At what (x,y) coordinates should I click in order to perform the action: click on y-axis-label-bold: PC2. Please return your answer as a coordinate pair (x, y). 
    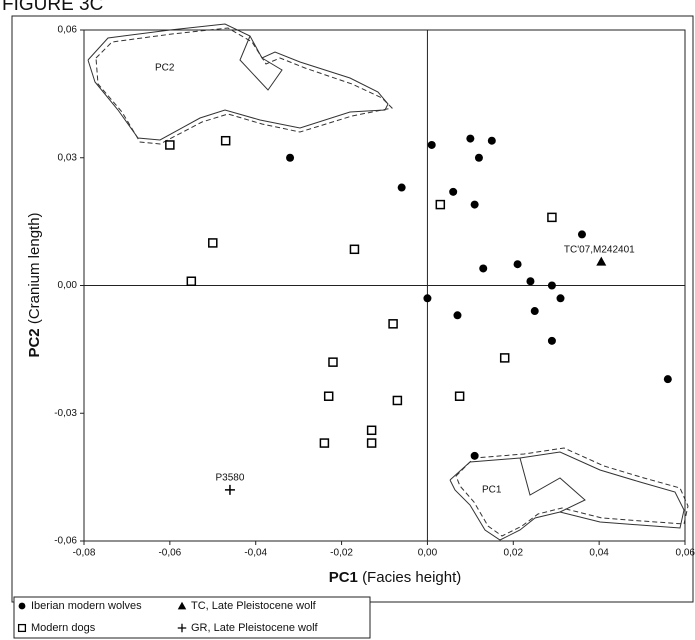
    Looking at the image, I should click on (34, 342).